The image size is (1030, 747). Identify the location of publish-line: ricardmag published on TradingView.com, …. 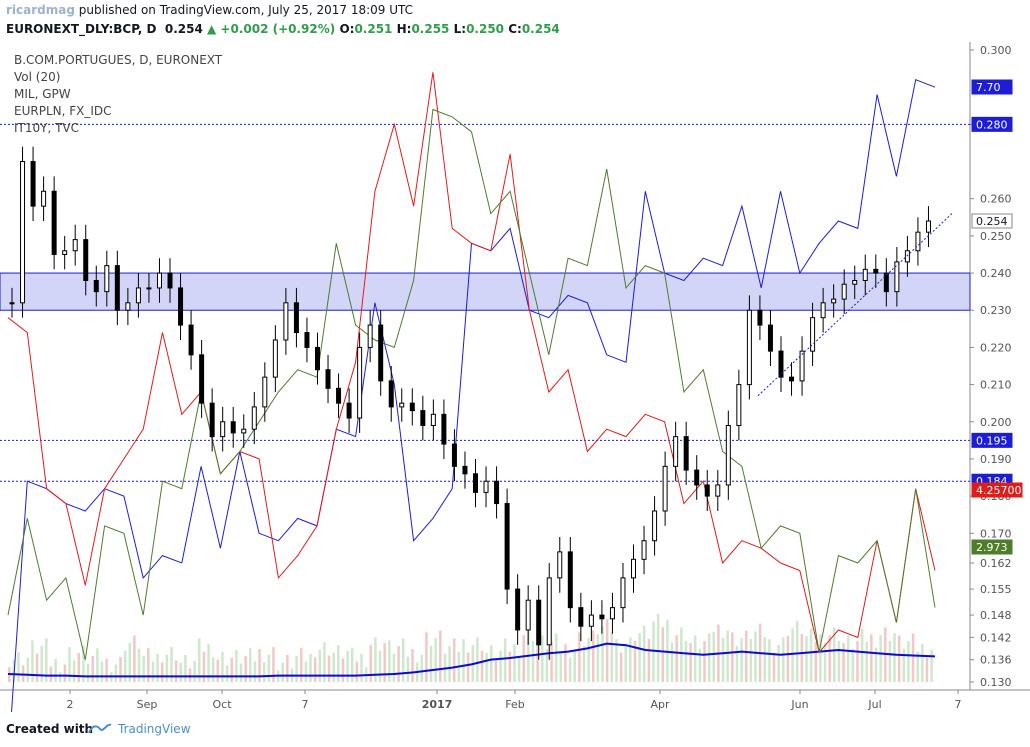
(209, 10).